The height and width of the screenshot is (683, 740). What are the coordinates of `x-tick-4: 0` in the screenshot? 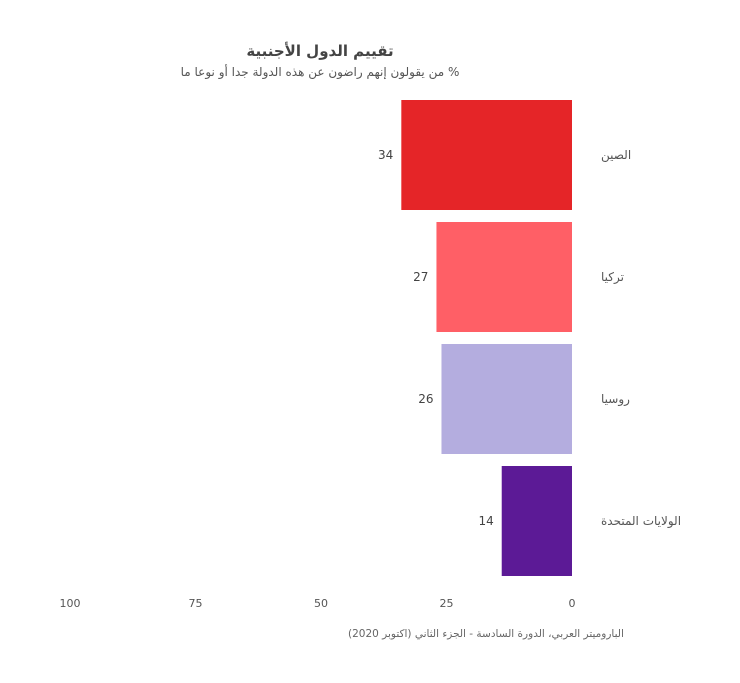 It's located at (572, 603).